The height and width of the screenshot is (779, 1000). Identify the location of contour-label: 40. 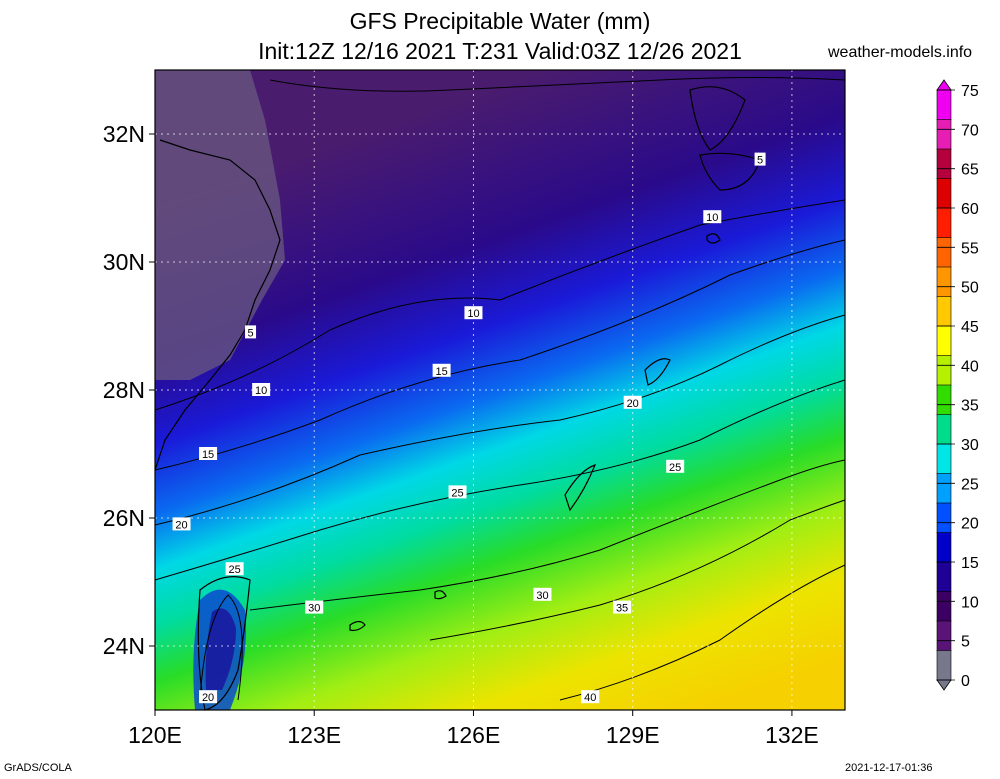
(590, 698).